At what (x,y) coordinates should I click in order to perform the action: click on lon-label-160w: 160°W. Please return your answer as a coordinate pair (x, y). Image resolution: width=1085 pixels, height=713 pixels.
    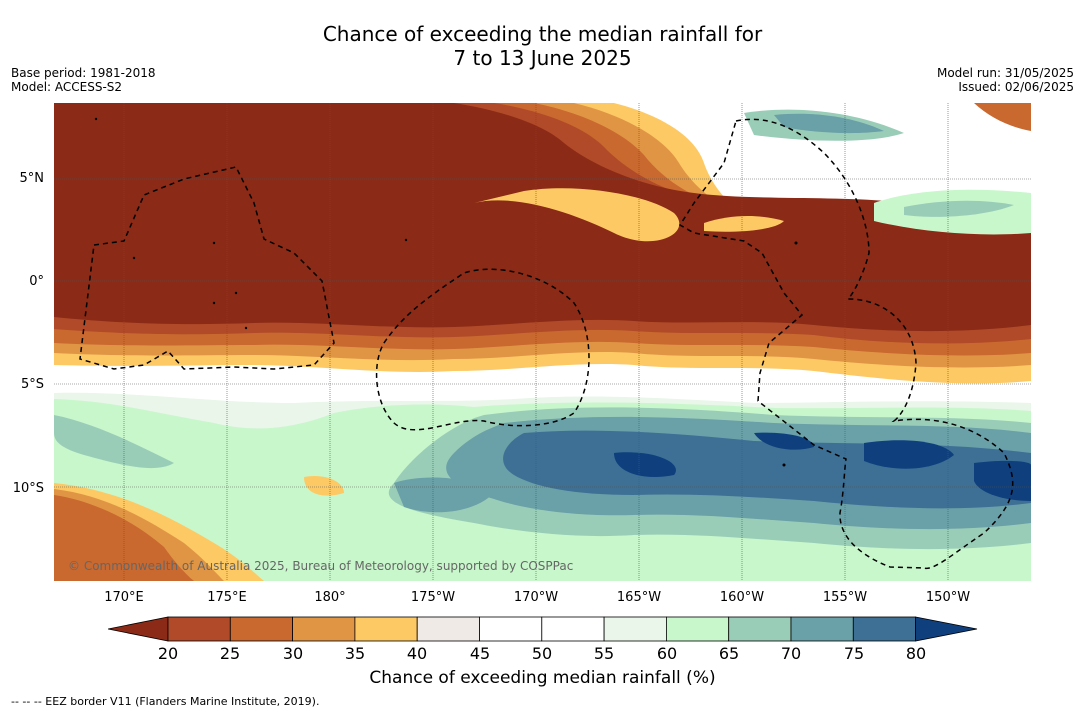
    Looking at the image, I should click on (742, 597).